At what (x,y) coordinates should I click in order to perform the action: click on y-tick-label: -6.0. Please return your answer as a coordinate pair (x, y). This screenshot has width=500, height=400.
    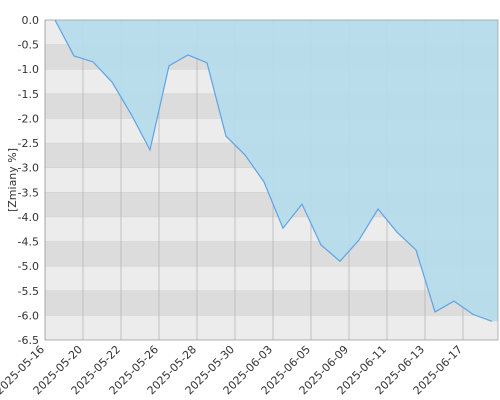
    Looking at the image, I should click on (28, 315).